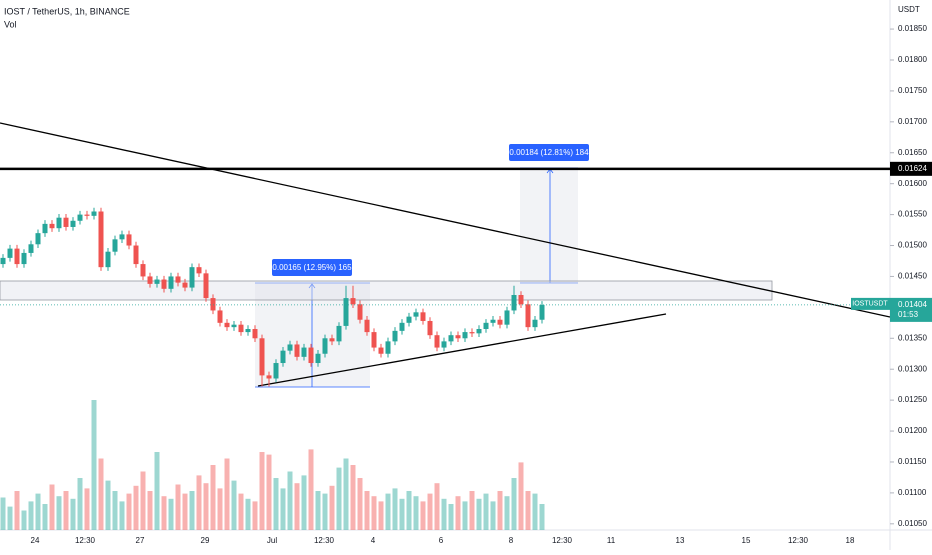 The height and width of the screenshot is (555, 932). I want to click on y-tick-label: 0.01100, so click(912, 492).